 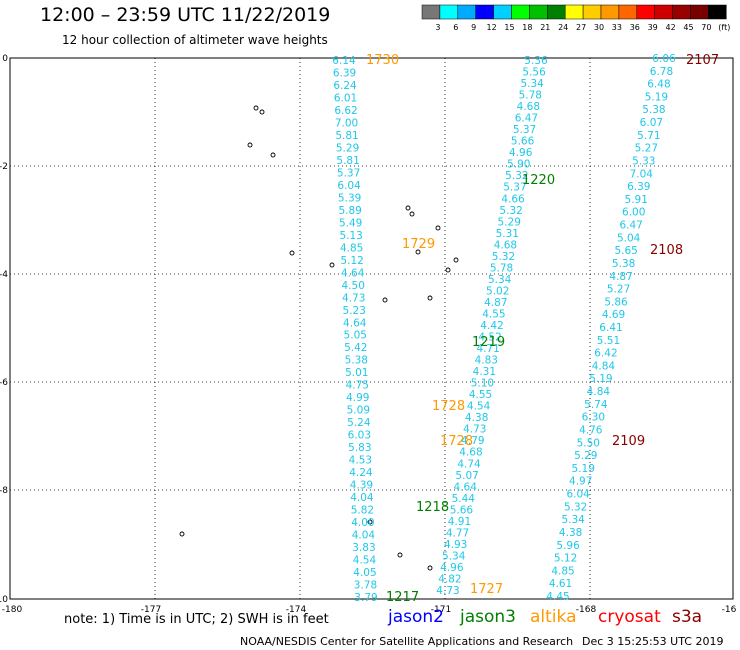 I want to click on swh-value: 4.76, so click(x=591, y=430).